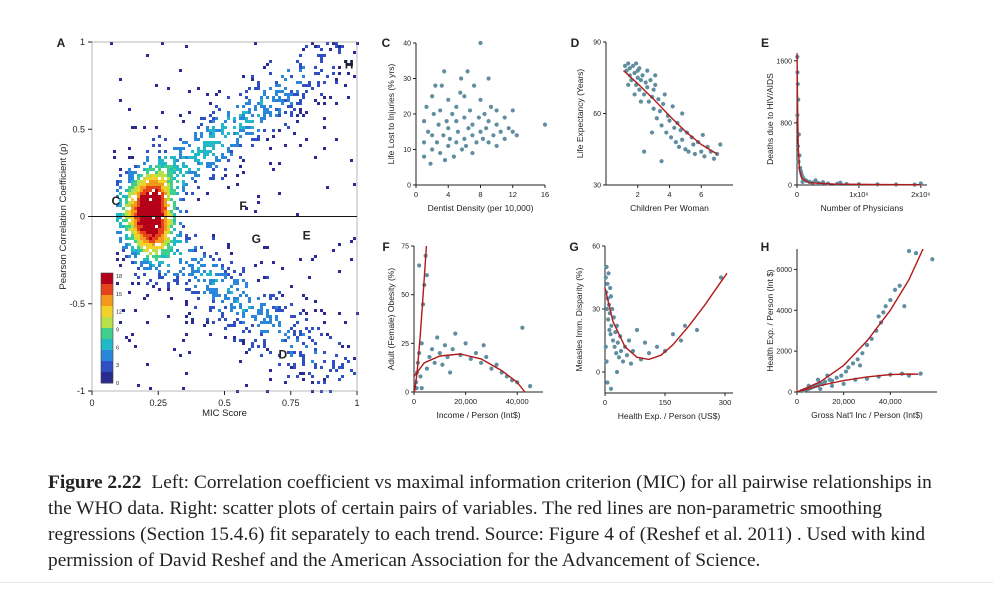 The image size is (993, 590). I want to click on colorbar-tick-label: 12, so click(119, 313).